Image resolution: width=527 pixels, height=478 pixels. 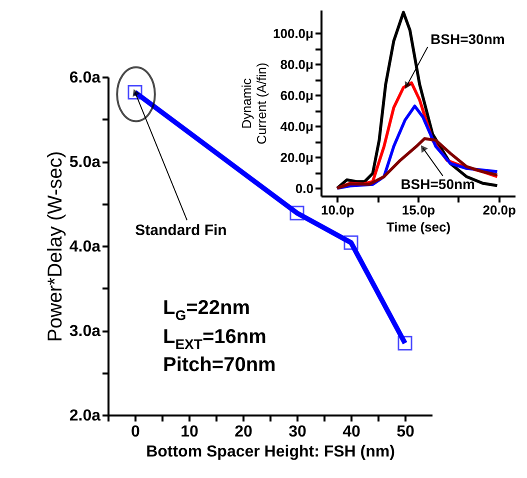 What do you see at coordinates (85, 247) in the screenshot?
I see `y-tick-label: 4.0a` at bounding box center [85, 247].